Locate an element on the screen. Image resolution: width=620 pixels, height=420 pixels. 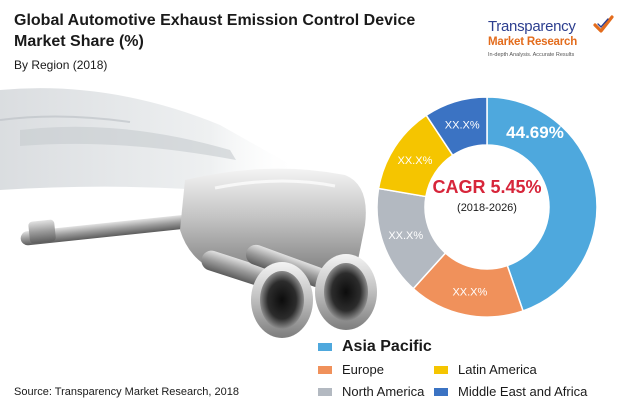
legend-label: North America is located at coordinates (383, 391).